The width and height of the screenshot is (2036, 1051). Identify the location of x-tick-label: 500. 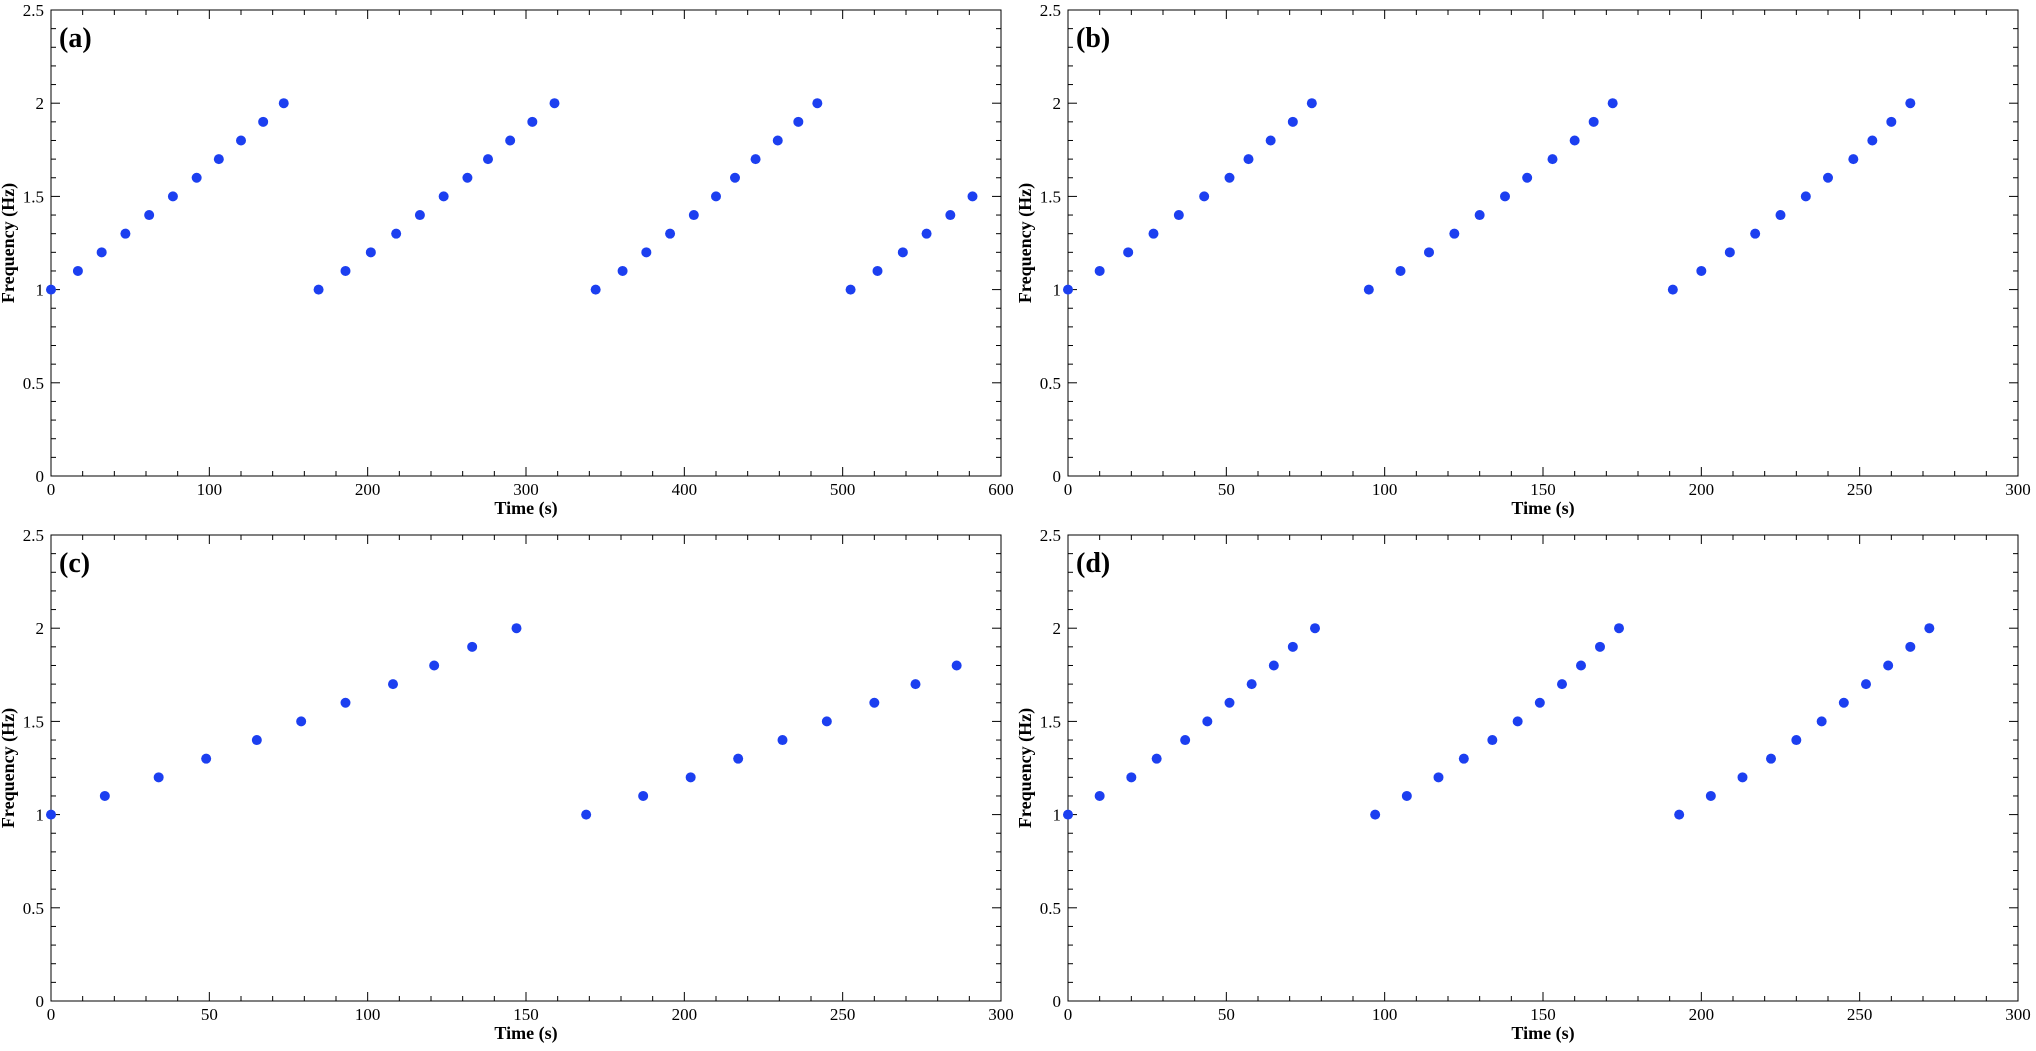
(843, 489).